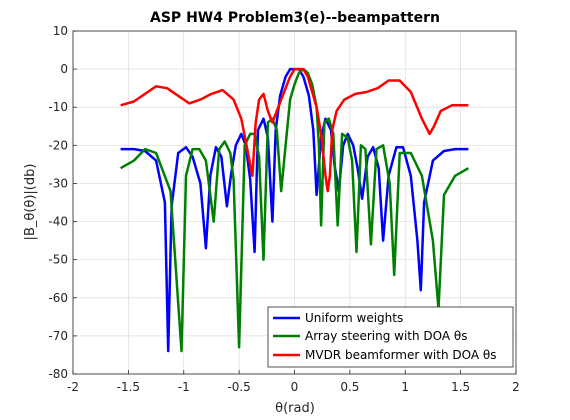  What do you see at coordinates (349, 387) in the screenshot?
I see `x-tick-label: 0.5` at bounding box center [349, 387].